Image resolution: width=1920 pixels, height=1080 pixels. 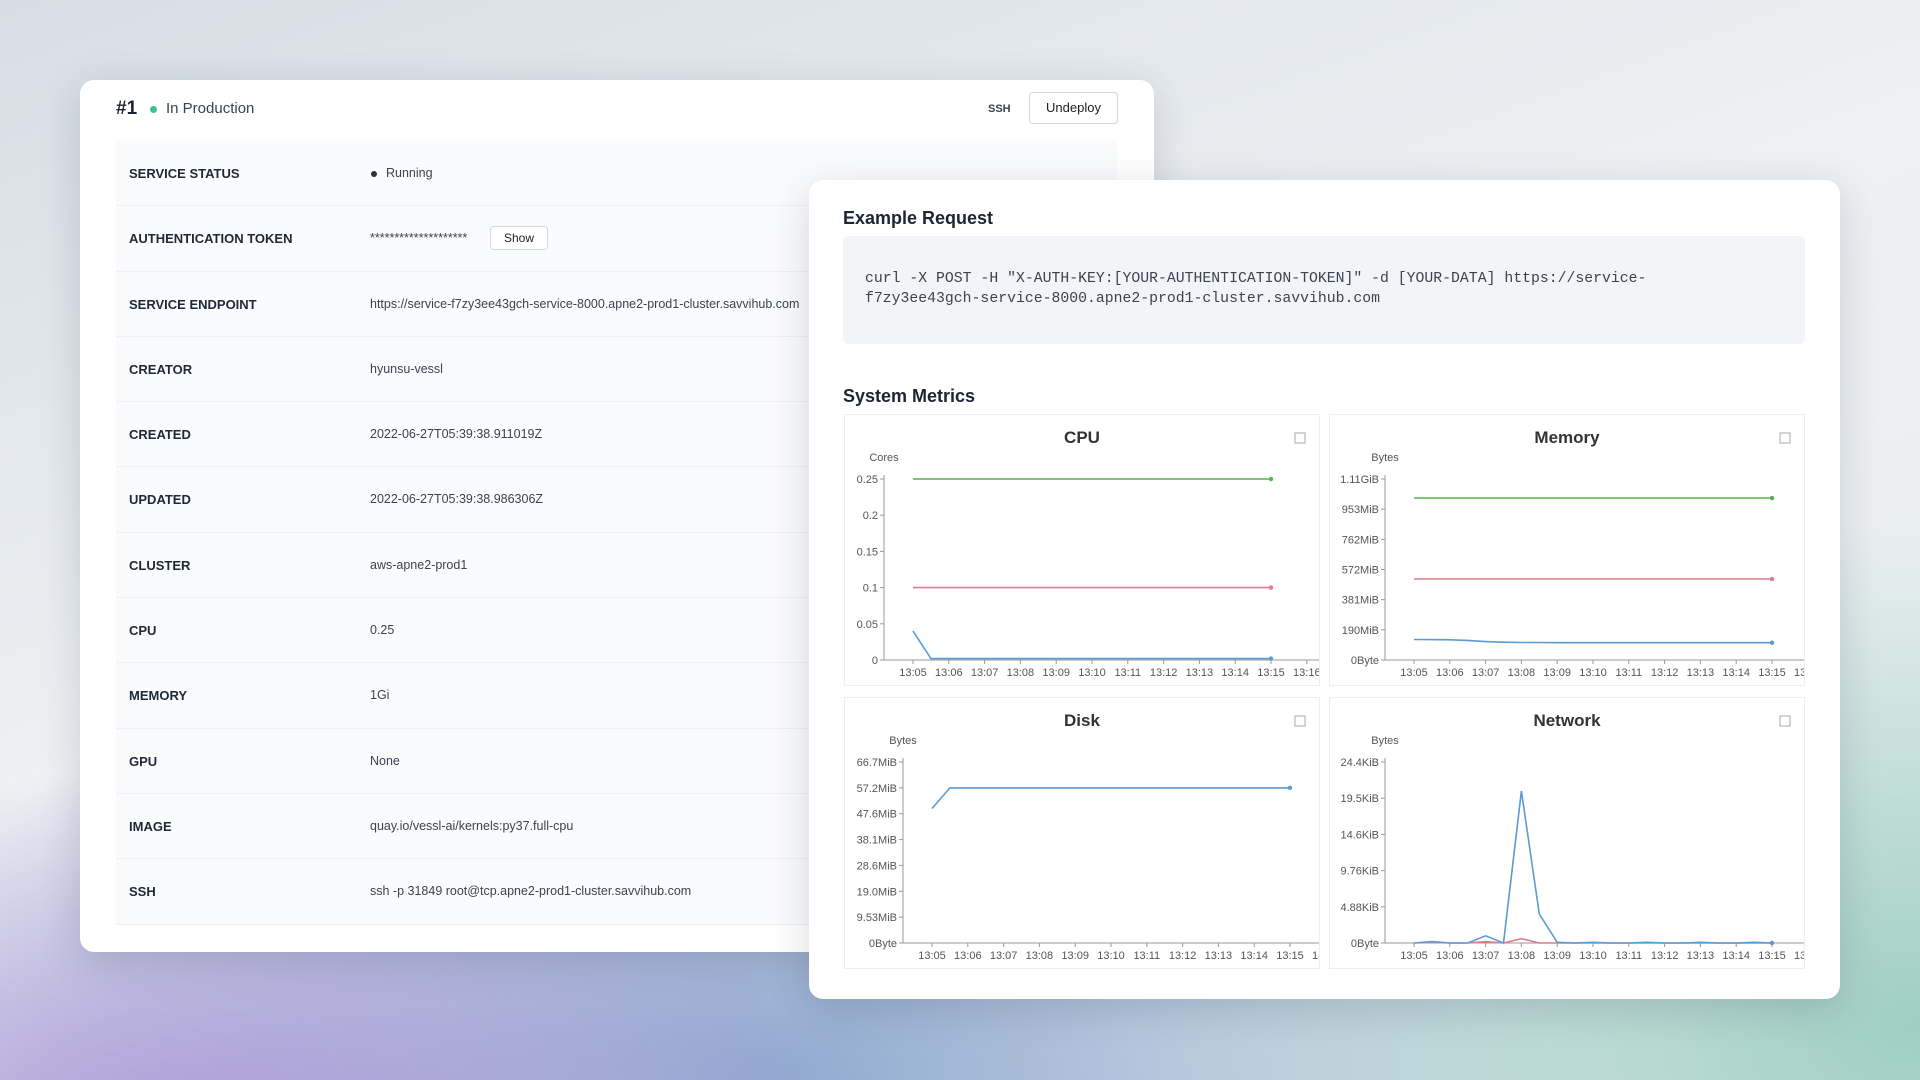 What do you see at coordinates (867, 552) in the screenshot?
I see `y-tick-label: 0.15` at bounding box center [867, 552].